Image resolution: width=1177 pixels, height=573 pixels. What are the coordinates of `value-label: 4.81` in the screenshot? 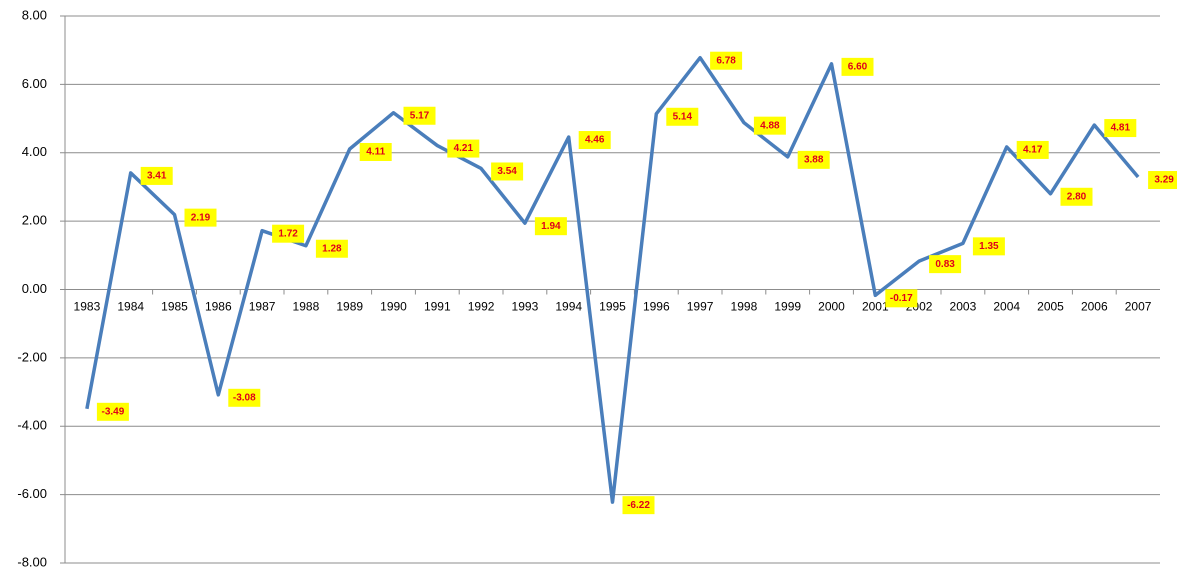 It's located at (1121, 128).